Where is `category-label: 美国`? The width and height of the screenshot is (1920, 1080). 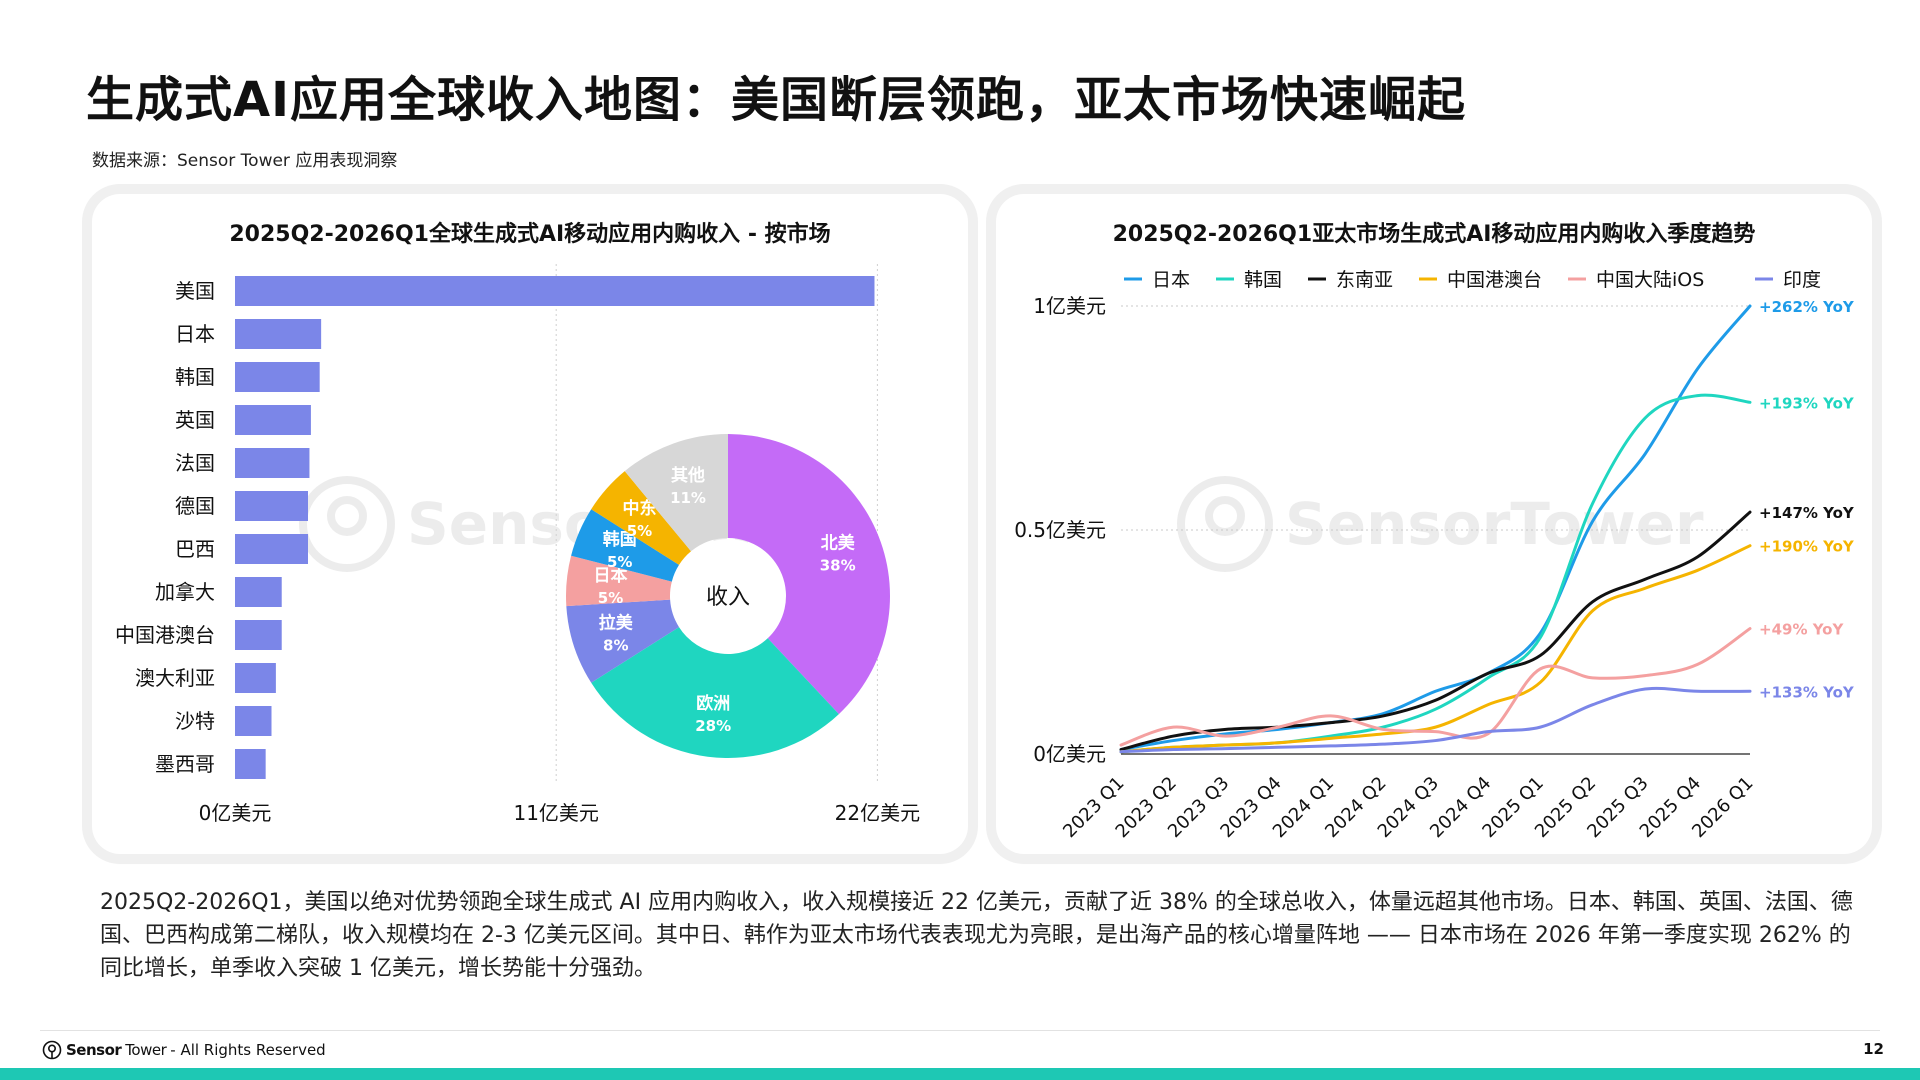 category-label: 美国 is located at coordinates (195, 291).